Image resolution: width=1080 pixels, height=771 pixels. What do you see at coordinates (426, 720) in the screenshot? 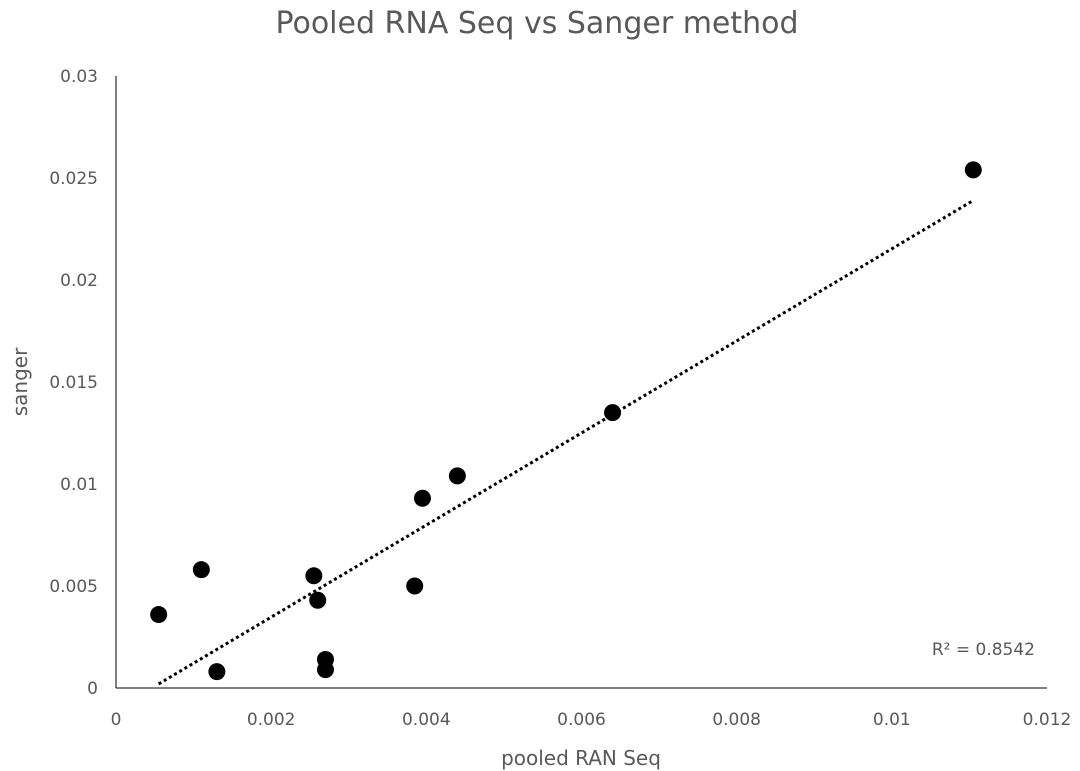
I see `x-tick-label: 0.004` at bounding box center [426, 720].